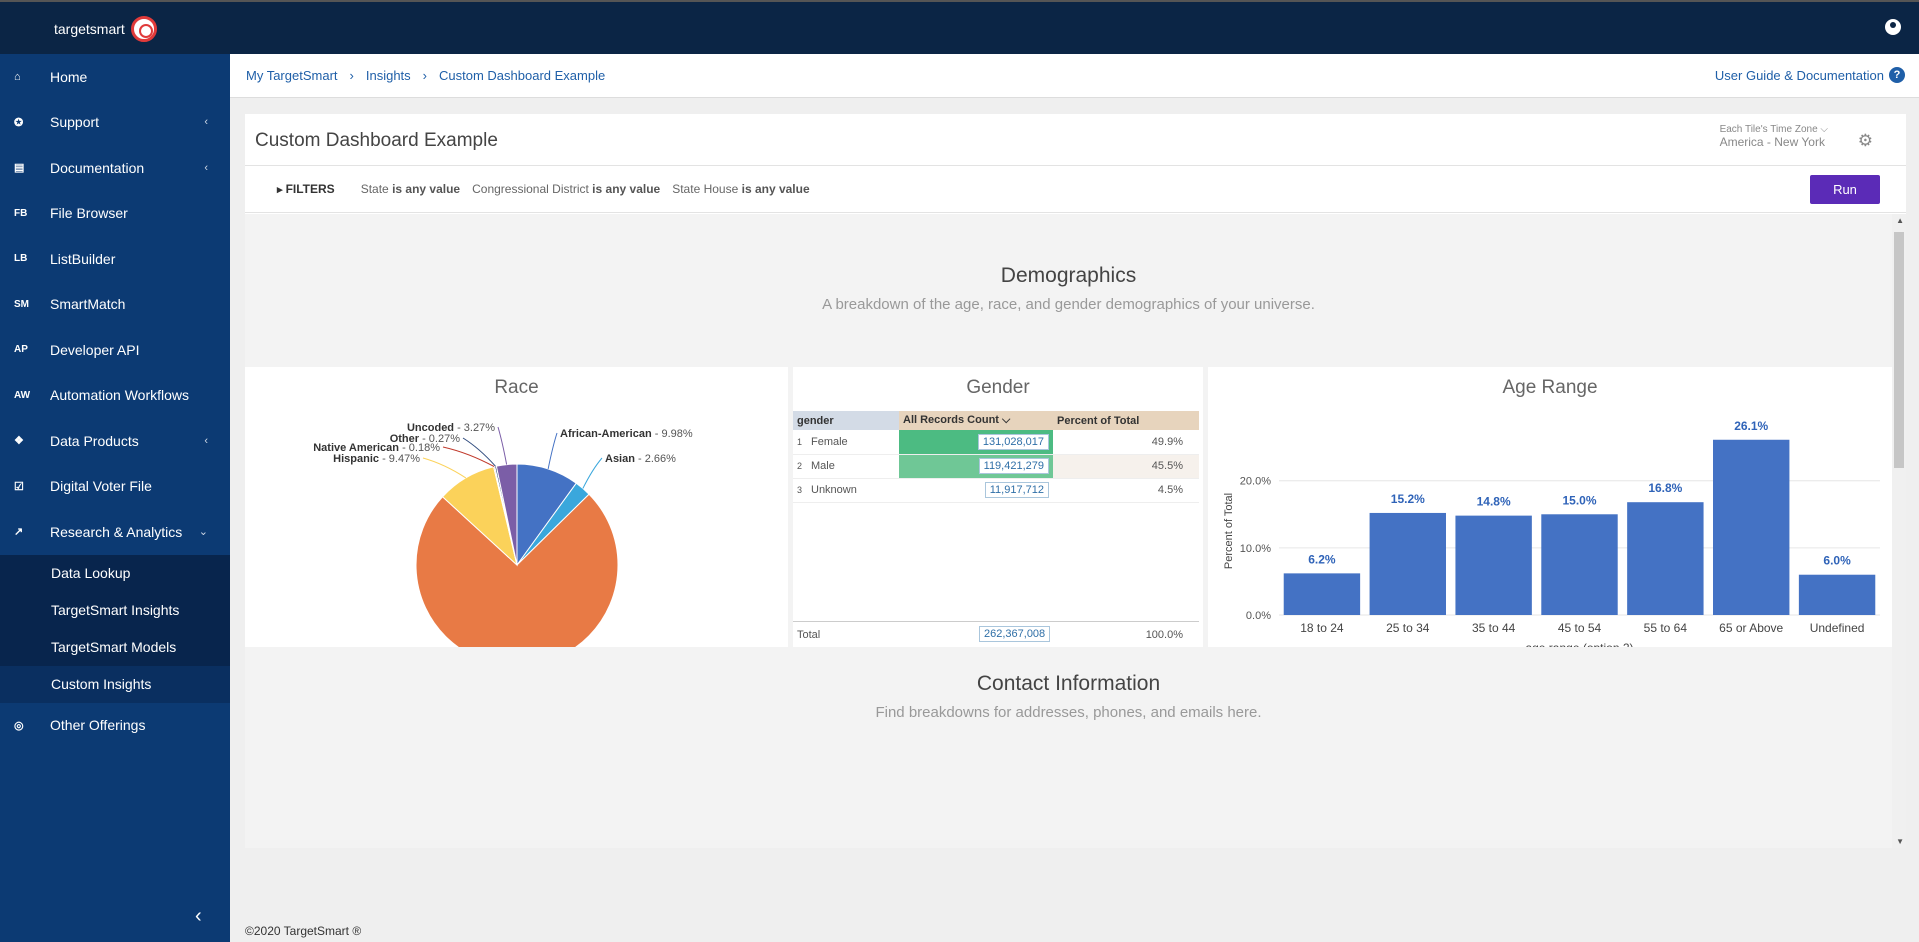 This screenshot has height=942, width=1919. What do you see at coordinates (115, 77) in the screenshot?
I see `sidebar-item-home: ⌂ Home` at bounding box center [115, 77].